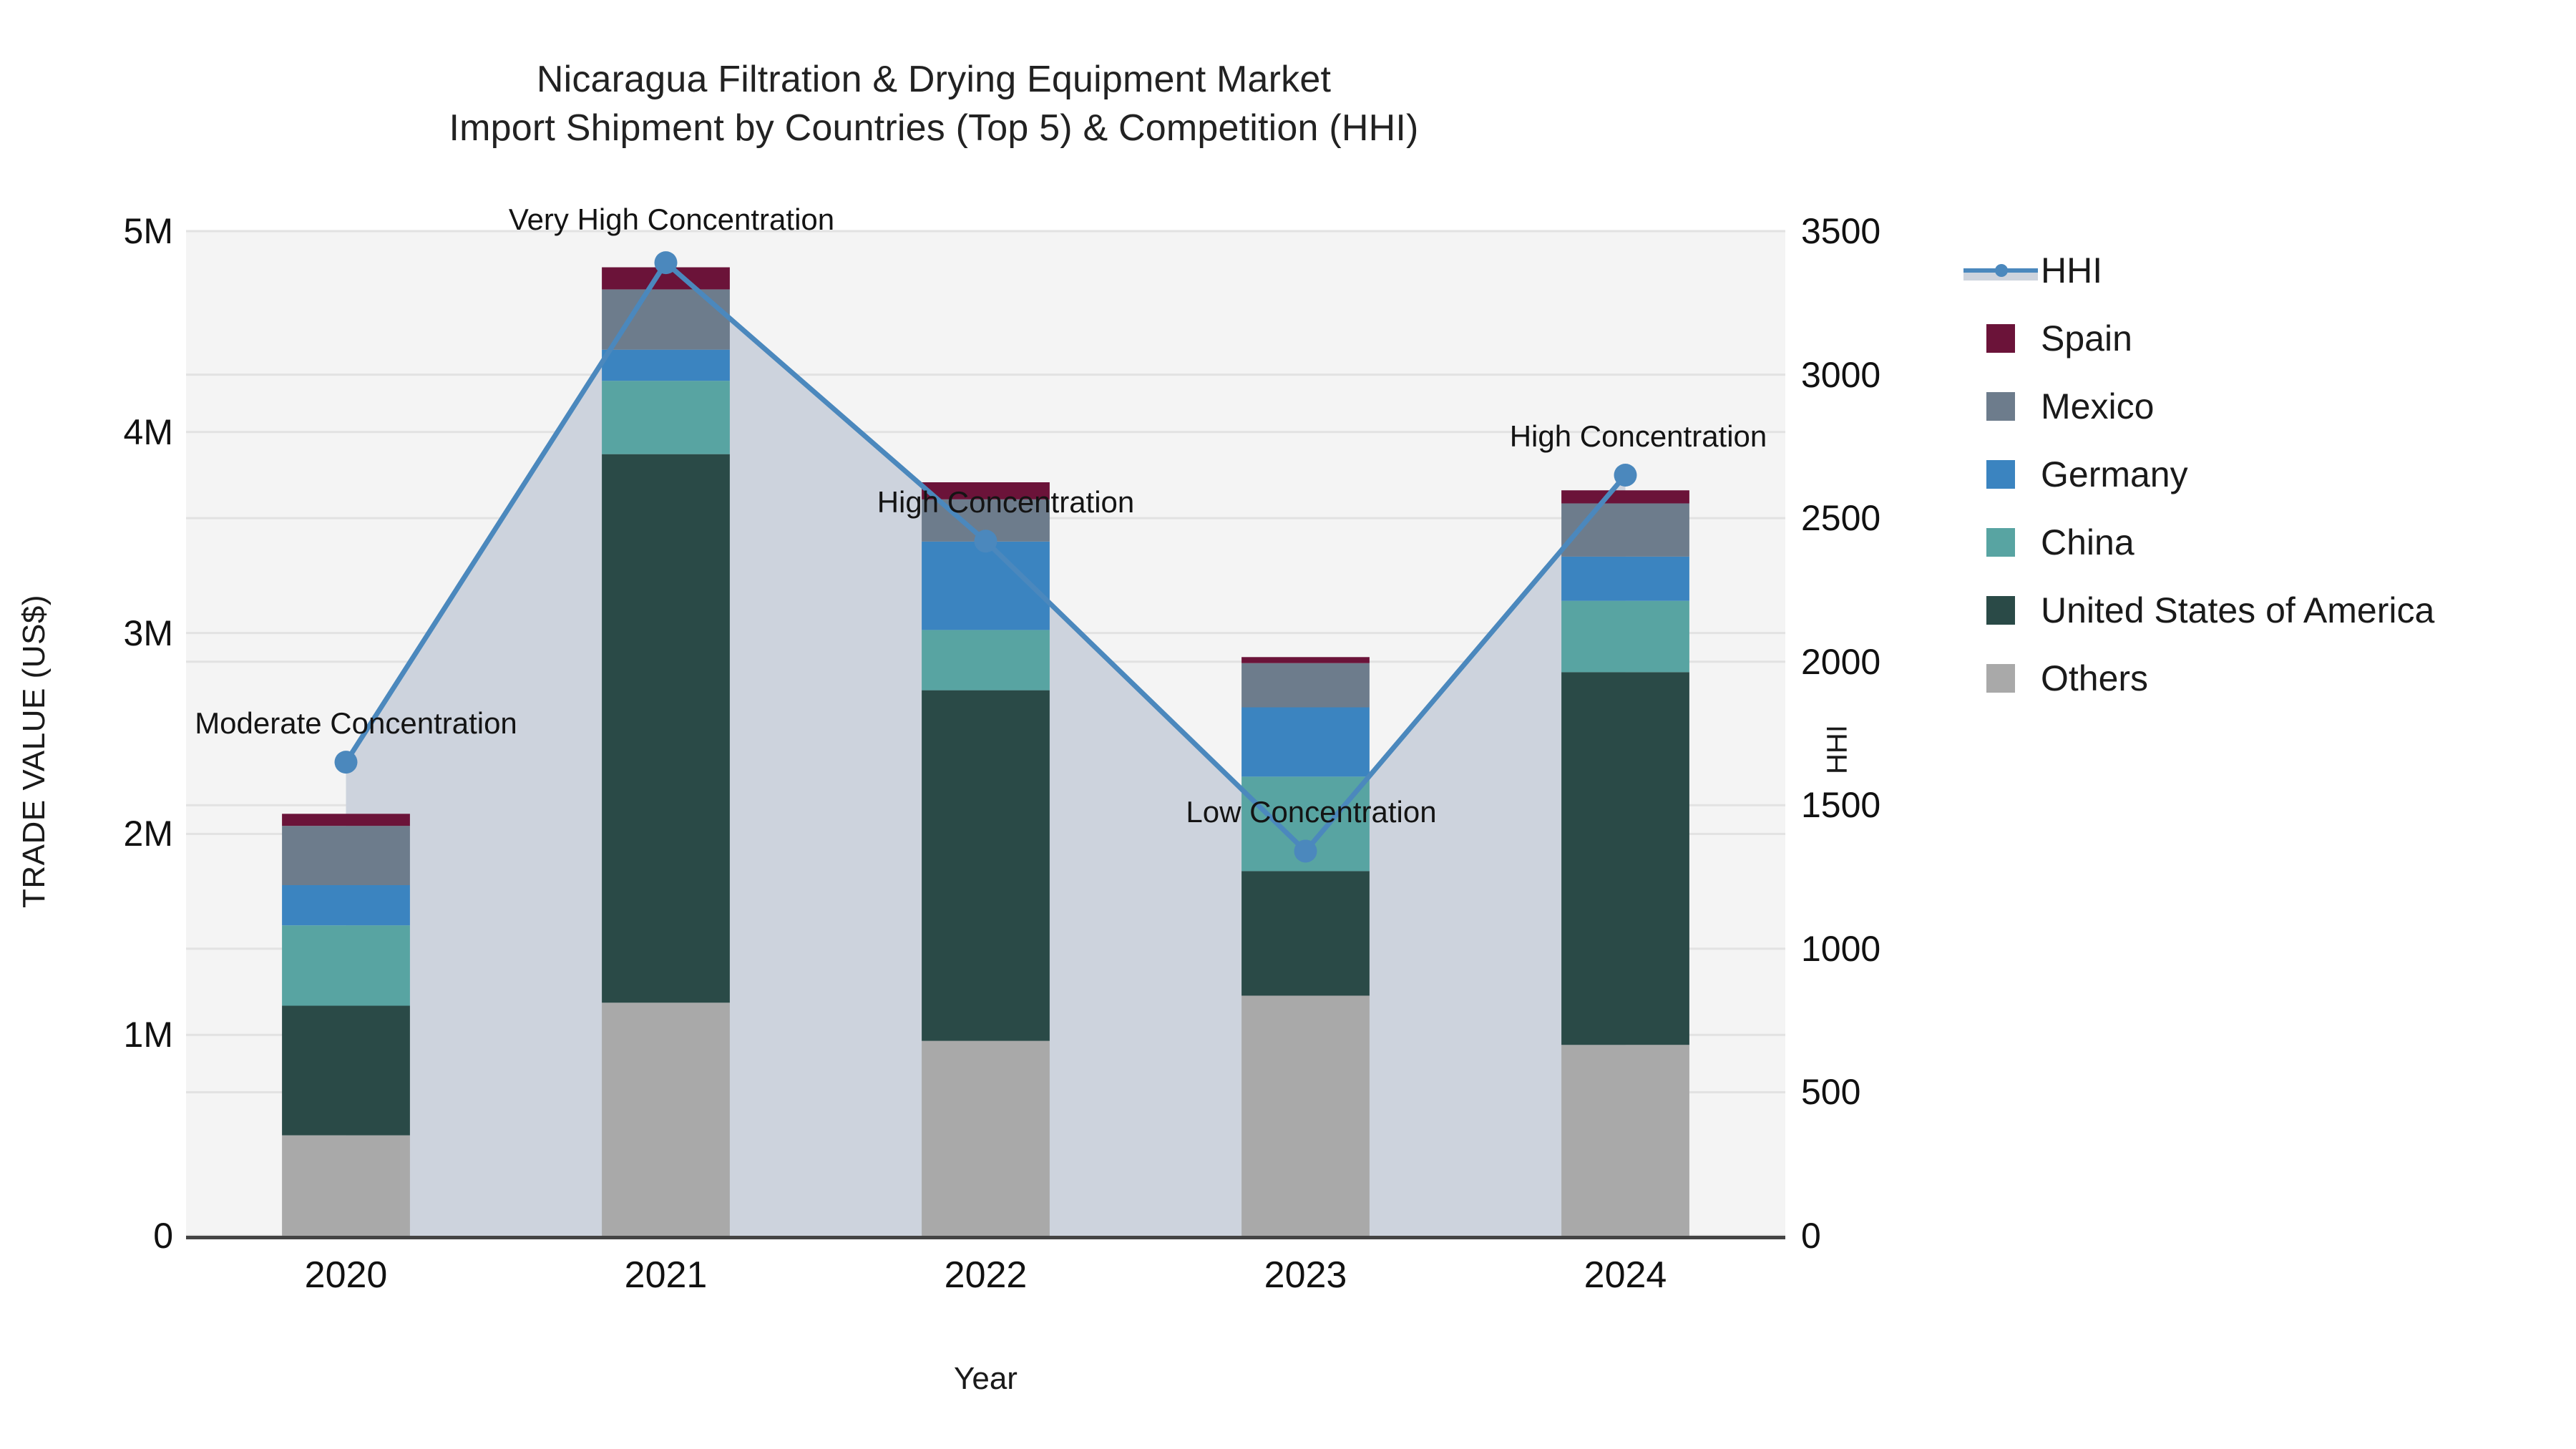  What do you see at coordinates (1841, 661) in the screenshot?
I see `y-axis-right-tick-label: 2000` at bounding box center [1841, 661].